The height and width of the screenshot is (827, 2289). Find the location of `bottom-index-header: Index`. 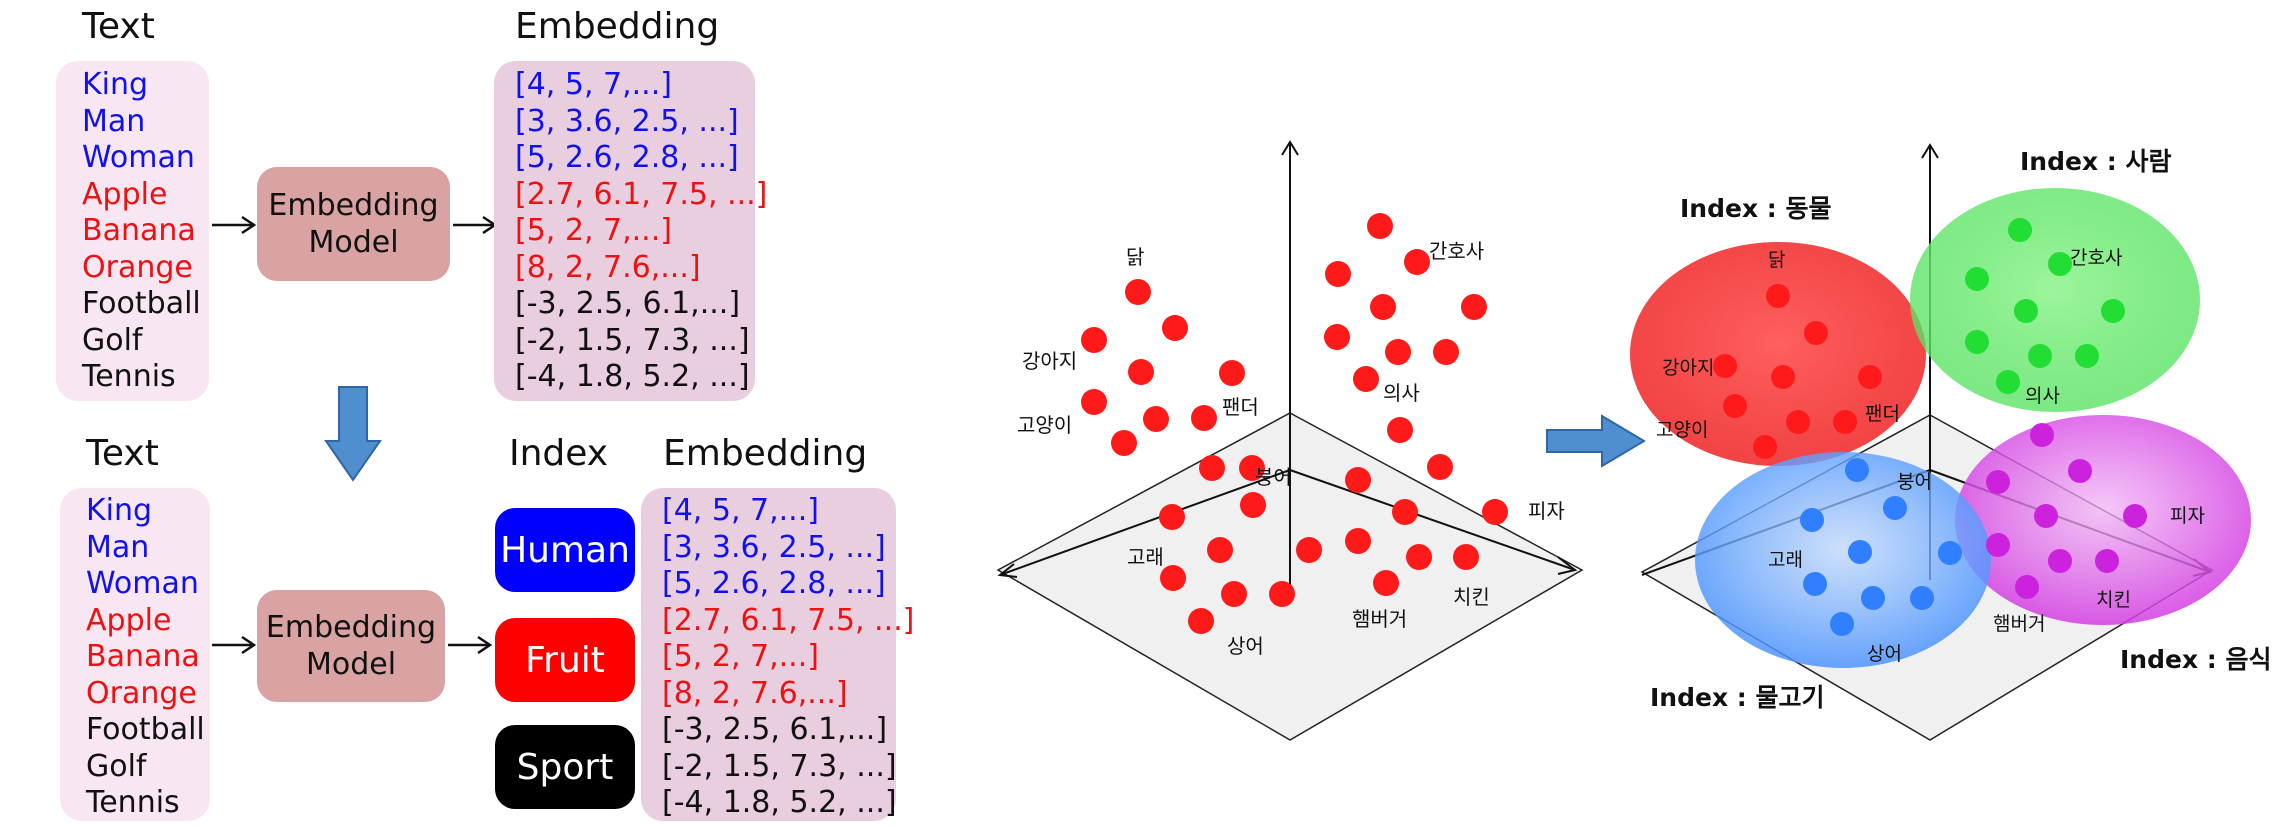

bottom-index-header: Index is located at coordinates (559, 453).